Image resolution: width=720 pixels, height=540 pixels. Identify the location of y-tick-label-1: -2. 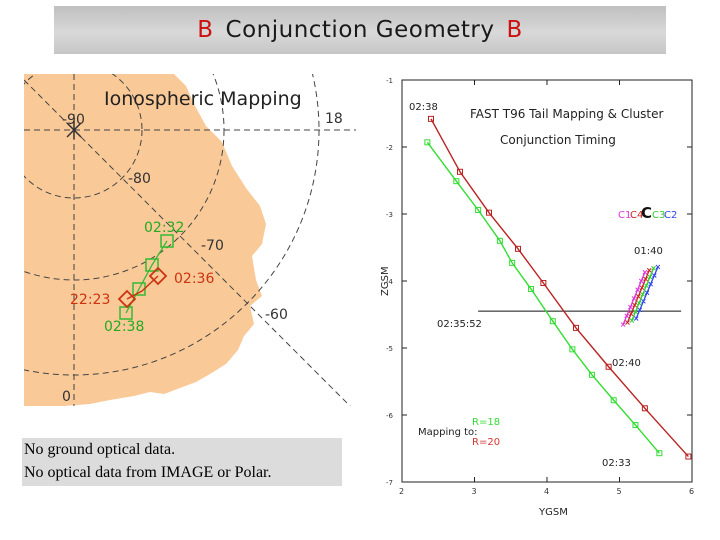
(389, 148).